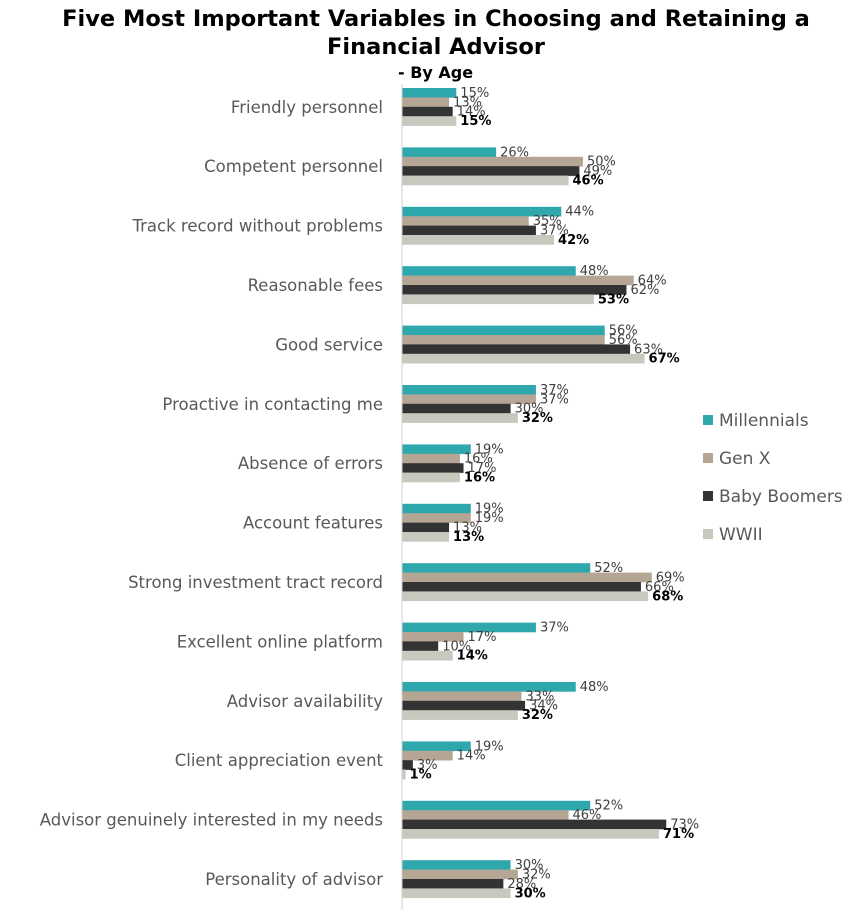 This screenshot has height=913, width=858. What do you see at coordinates (489, 449) in the screenshot?
I see `data-label-millennials-absence-of-errors: 19%` at bounding box center [489, 449].